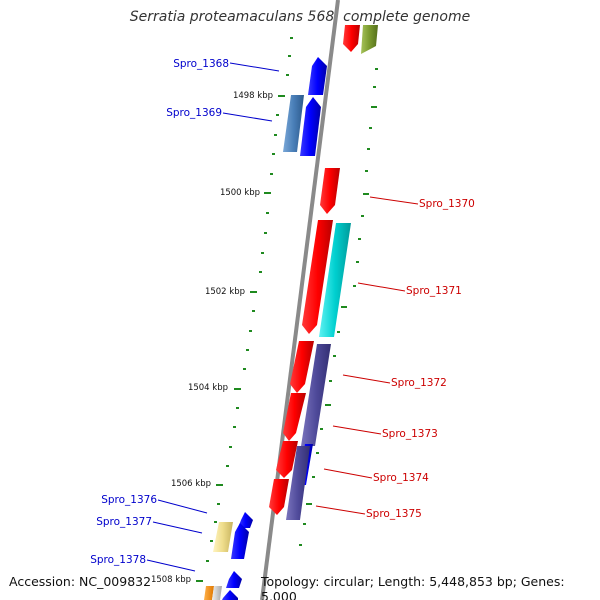 This screenshot has width=600, height=600. Describe the element at coordinates (201, 64) in the screenshot. I see `label-spro-1368: Spro_1368` at that location.